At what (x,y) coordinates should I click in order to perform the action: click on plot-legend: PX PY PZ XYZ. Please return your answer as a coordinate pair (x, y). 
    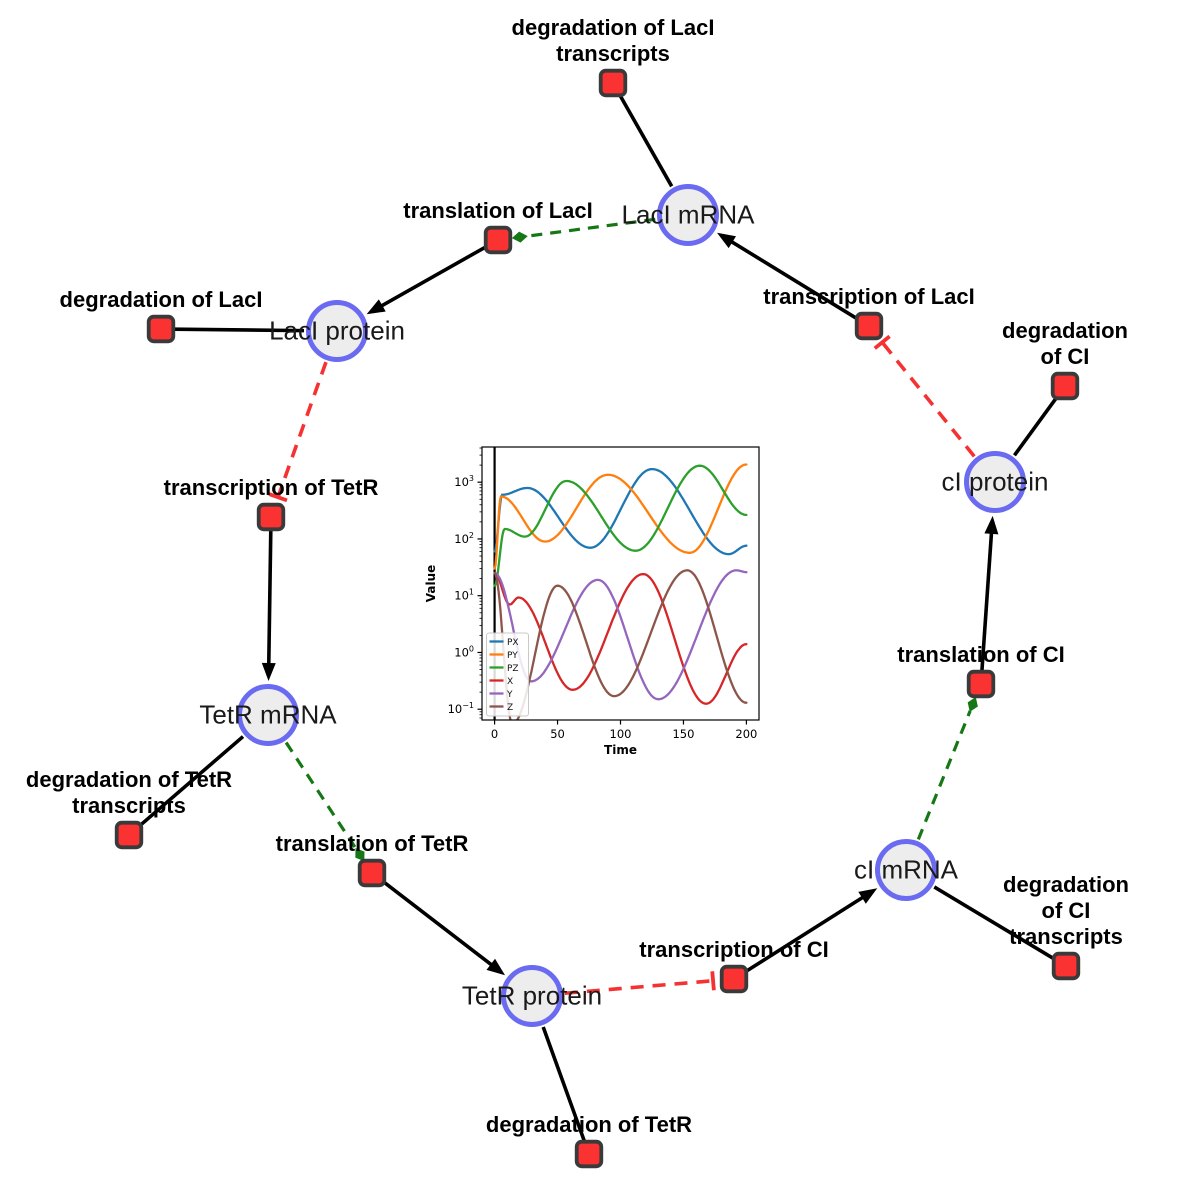
    Looking at the image, I should click on (507, 674).